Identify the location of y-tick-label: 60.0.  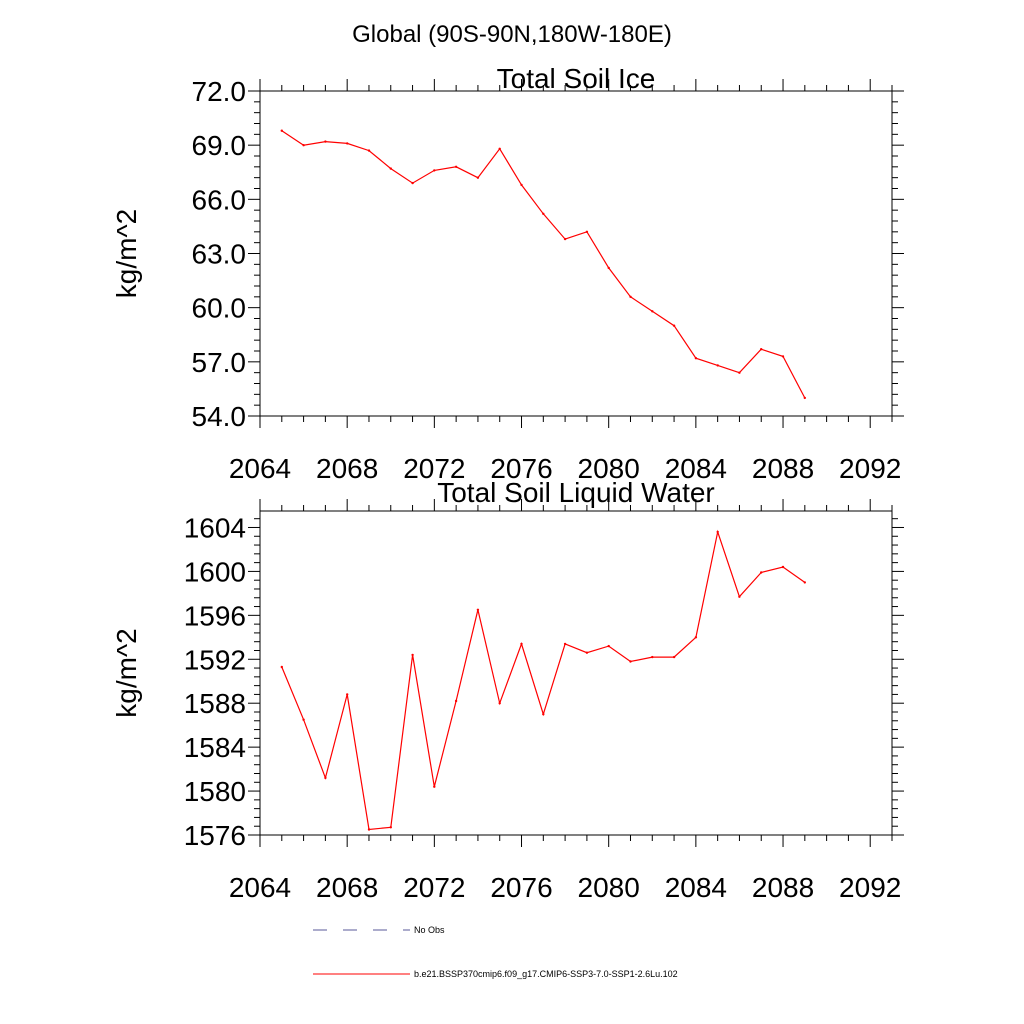
(219, 308).